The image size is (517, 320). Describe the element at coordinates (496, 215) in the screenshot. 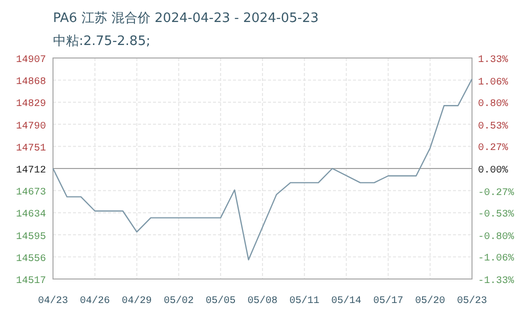

I see `y2-tick-label: -0.53%` at that location.